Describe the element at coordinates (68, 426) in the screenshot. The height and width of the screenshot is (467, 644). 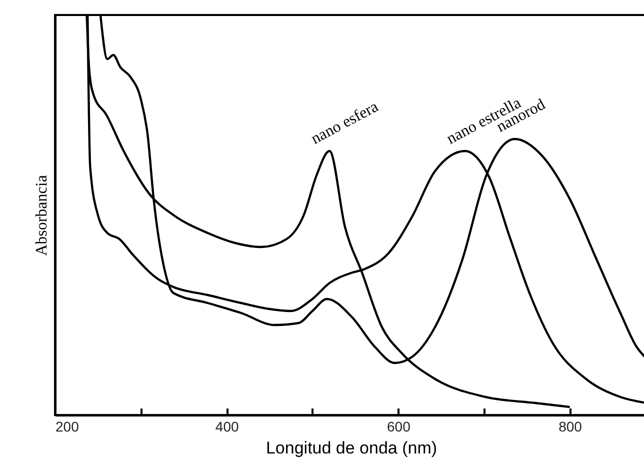
I see `x-tick-label: 200` at that location.